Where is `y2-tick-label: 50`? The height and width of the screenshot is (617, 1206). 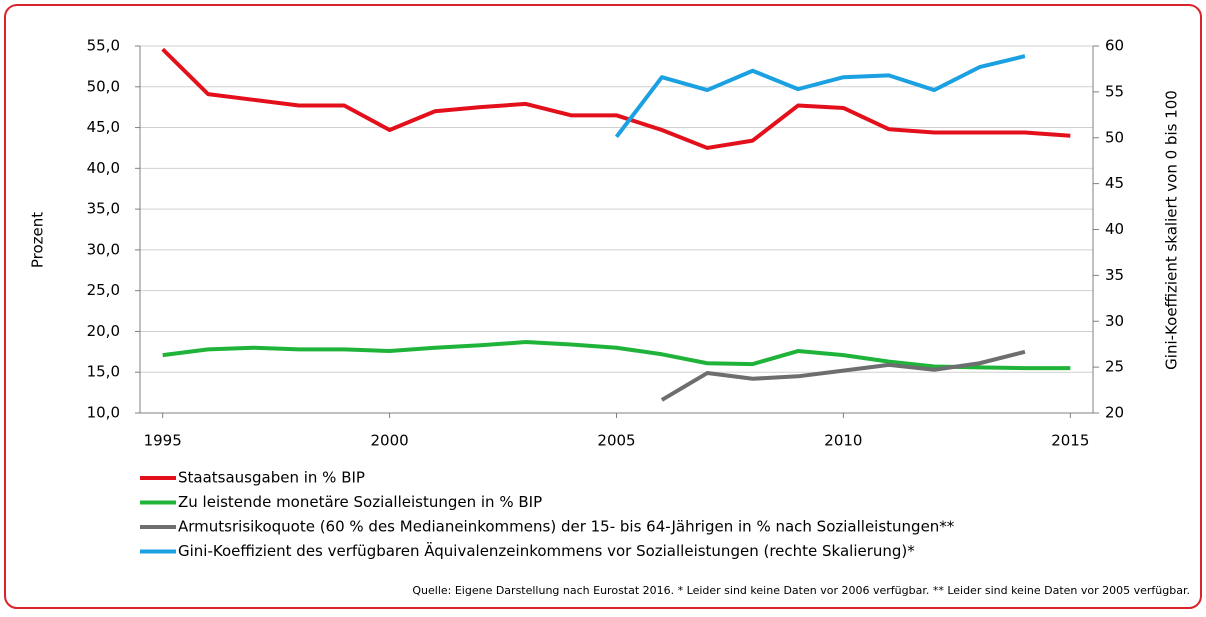 y2-tick-label: 50 is located at coordinates (1114, 137).